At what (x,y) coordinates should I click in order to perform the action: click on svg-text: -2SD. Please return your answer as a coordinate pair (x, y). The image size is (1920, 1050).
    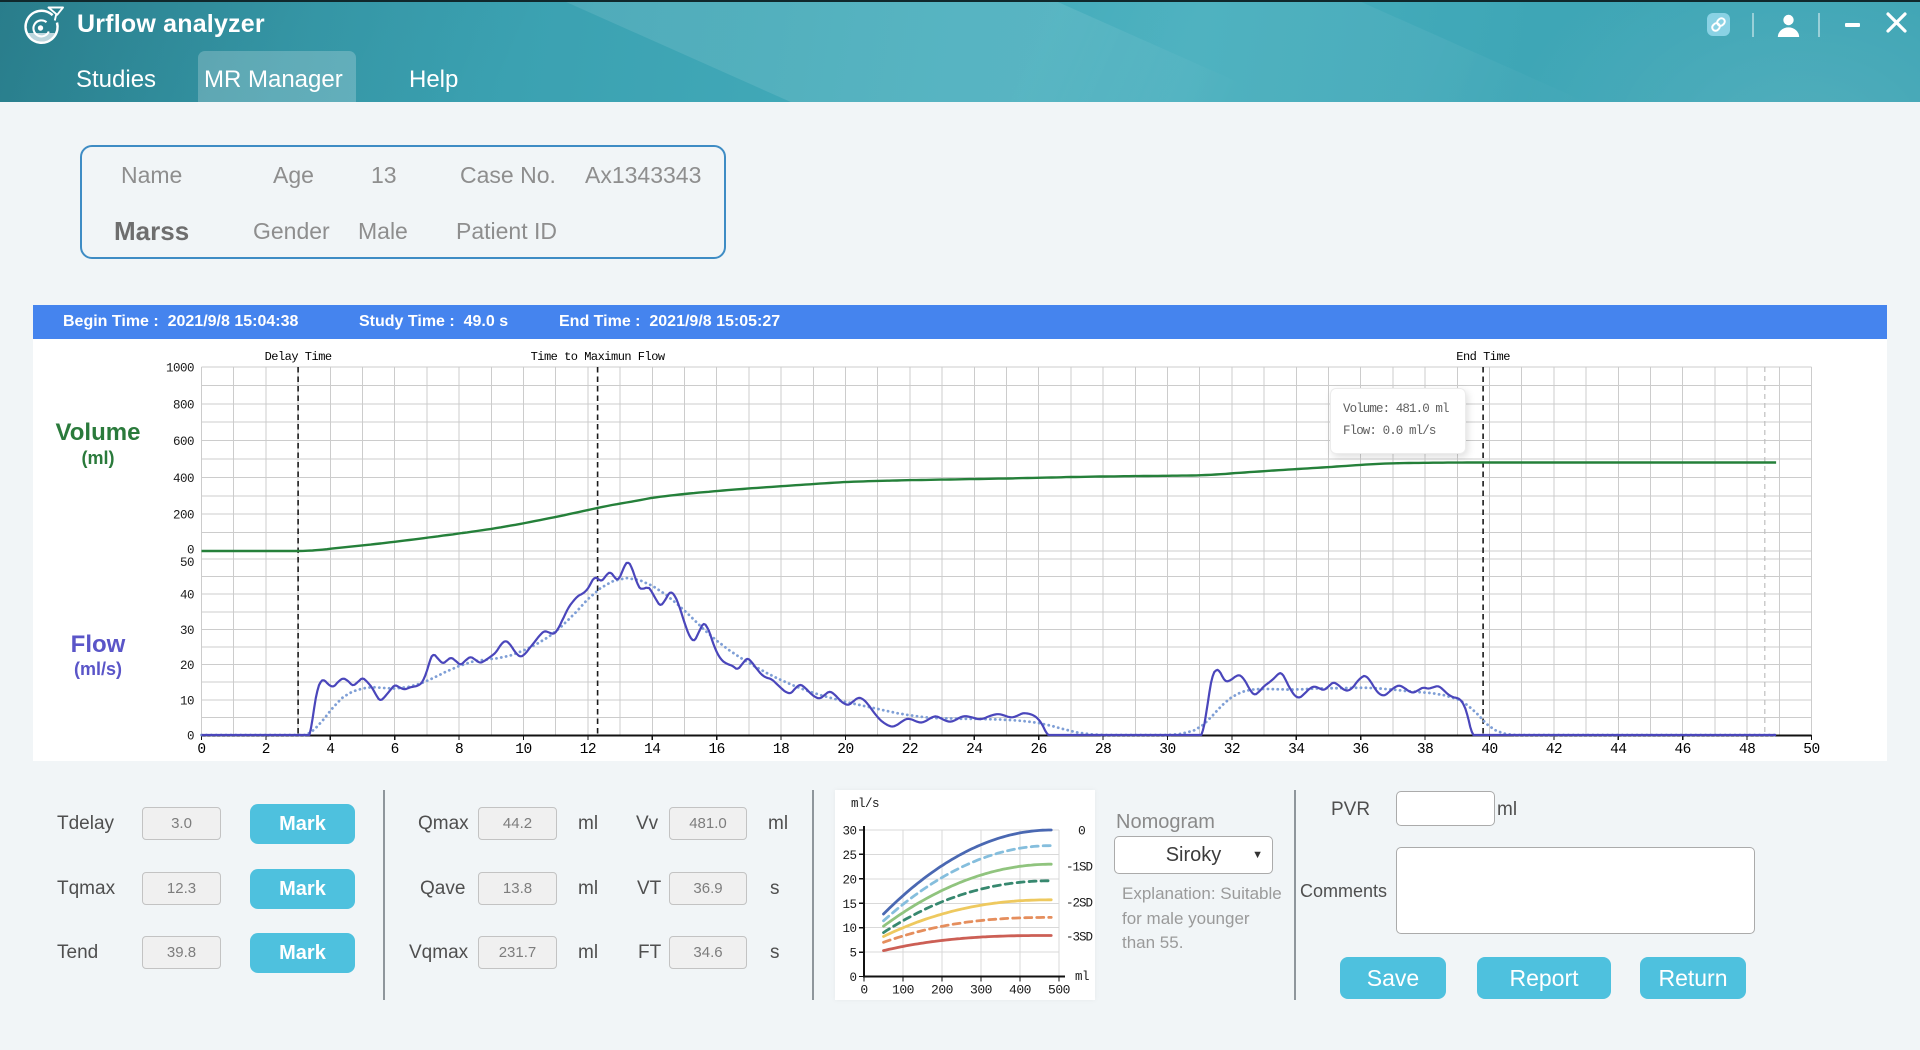
    Looking at the image, I should click on (1079, 903).